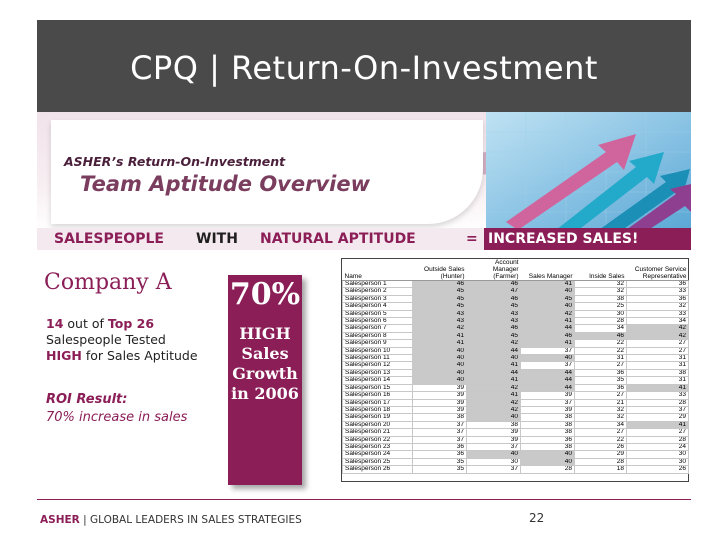 The width and height of the screenshot is (728, 546). I want to click on table-row: Salesperson 16 39 41 39 27 33, so click(515, 395).